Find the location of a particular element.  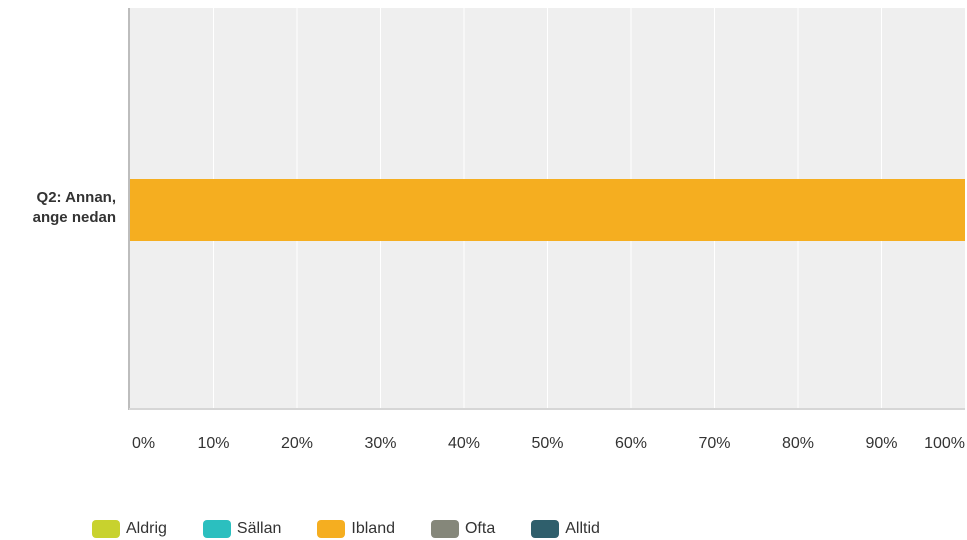

x-tick-label: 40% is located at coordinates (464, 443).